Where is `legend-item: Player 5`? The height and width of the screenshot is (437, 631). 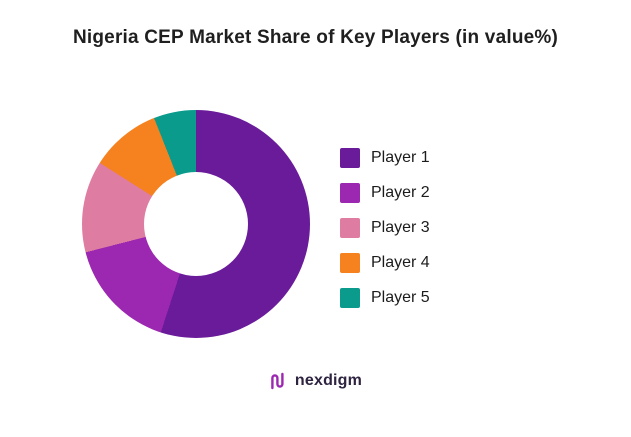
legend-item: Player 5 is located at coordinates (385, 298).